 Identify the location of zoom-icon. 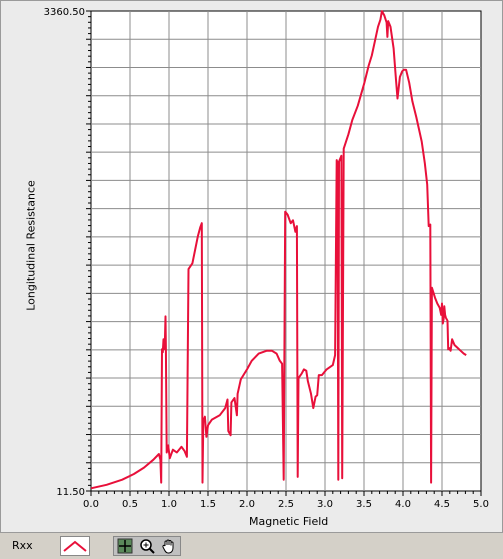
(147, 546).